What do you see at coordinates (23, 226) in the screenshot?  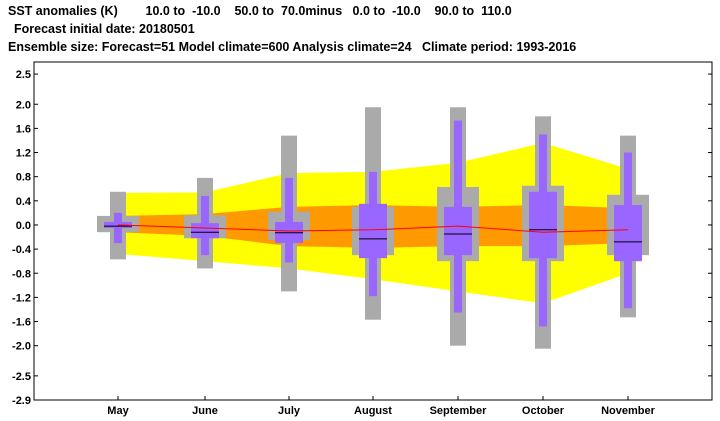 I see `y-tick-label: 0.0` at bounding box center [23, 226].